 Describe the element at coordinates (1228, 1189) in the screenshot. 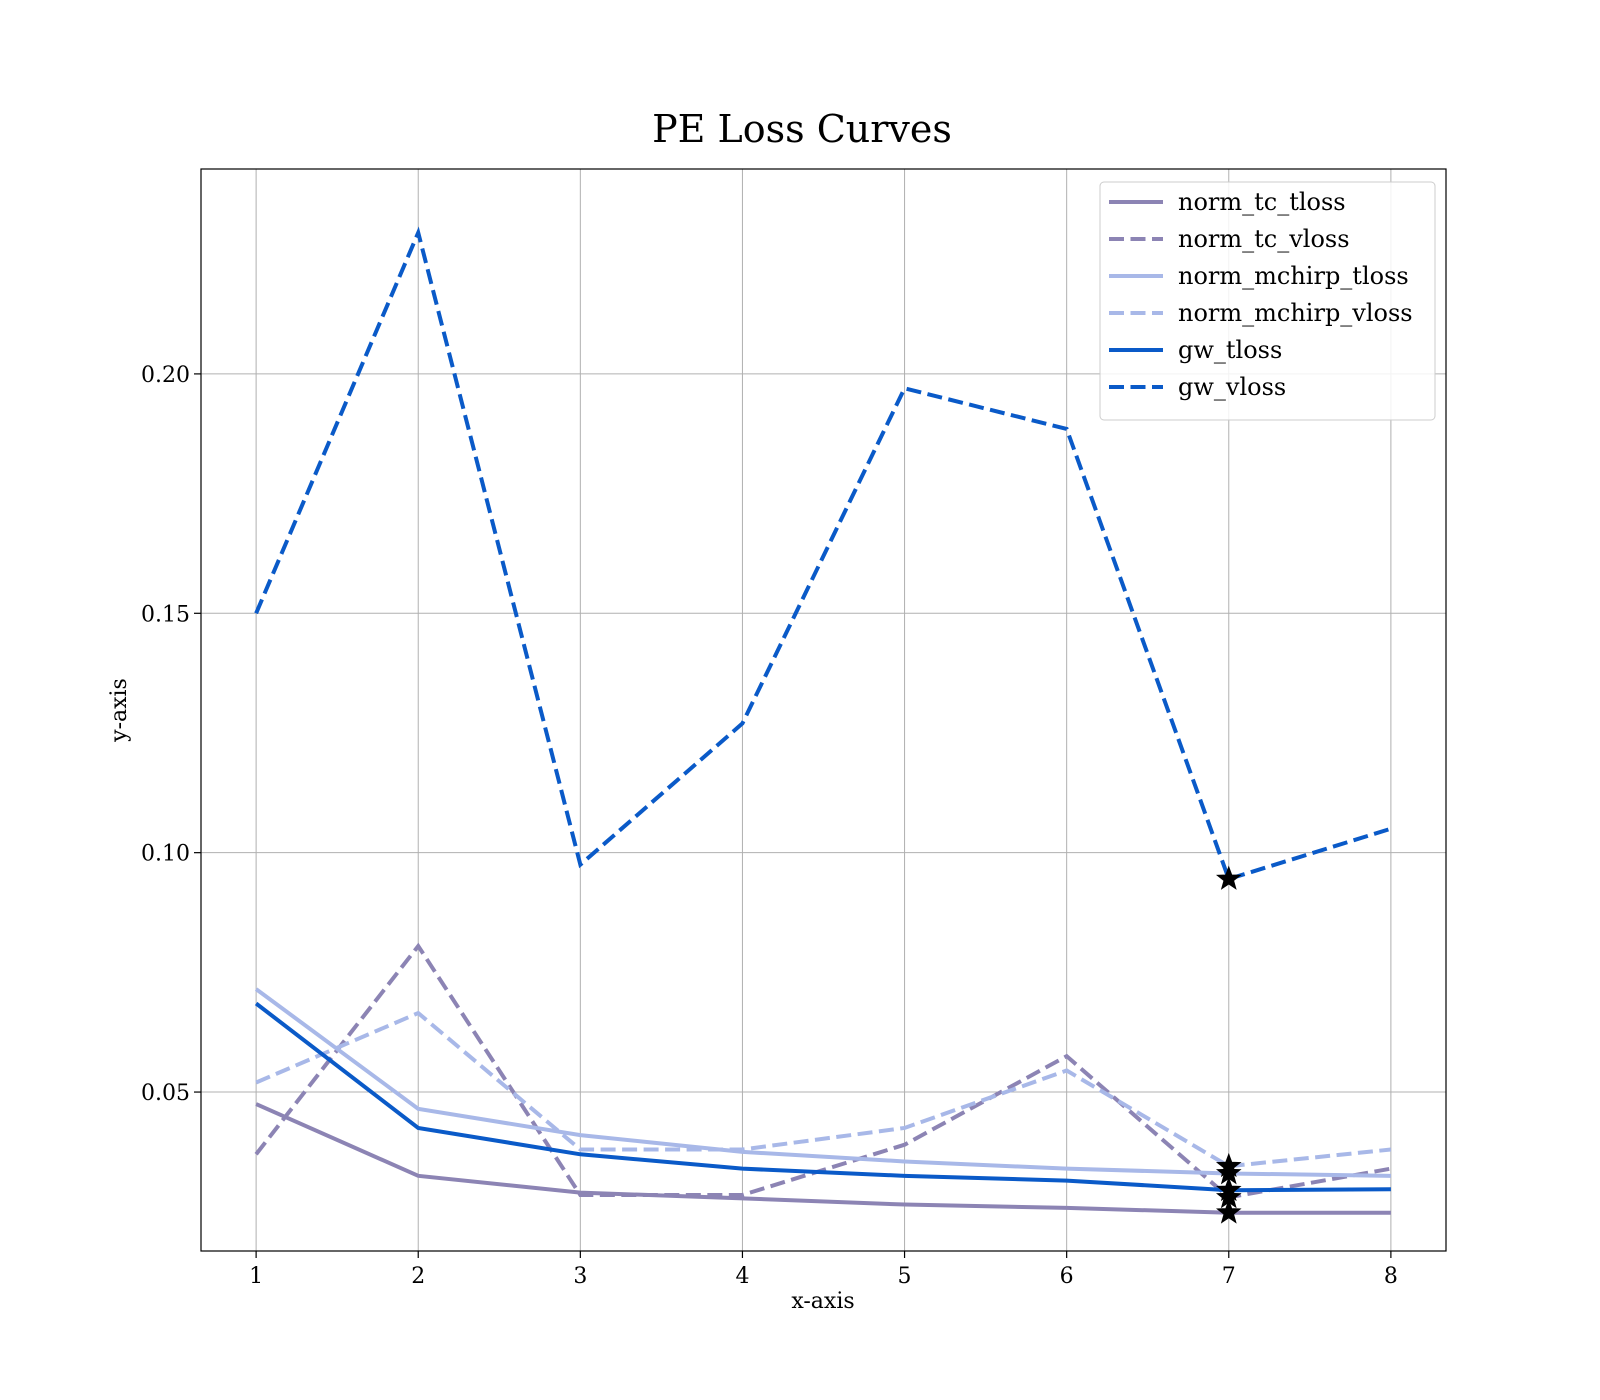

I see `best-marker-gw-tloss` at that location.